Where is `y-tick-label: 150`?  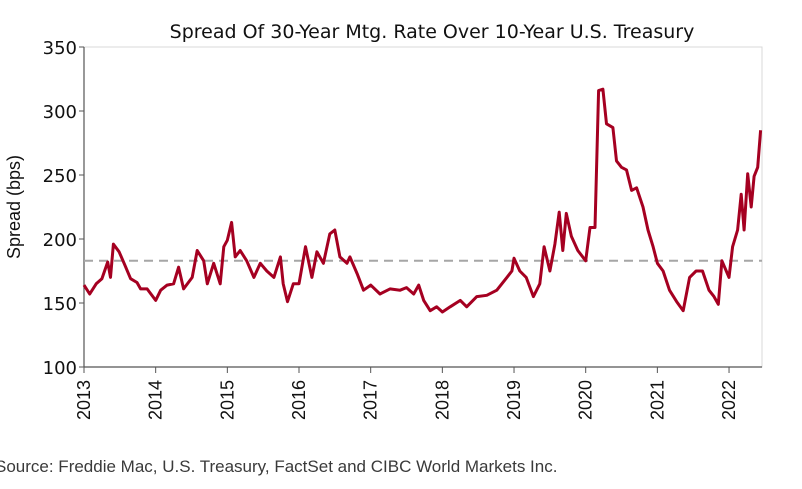
y-tick-label: 150 is located at coordinates (60, 304).